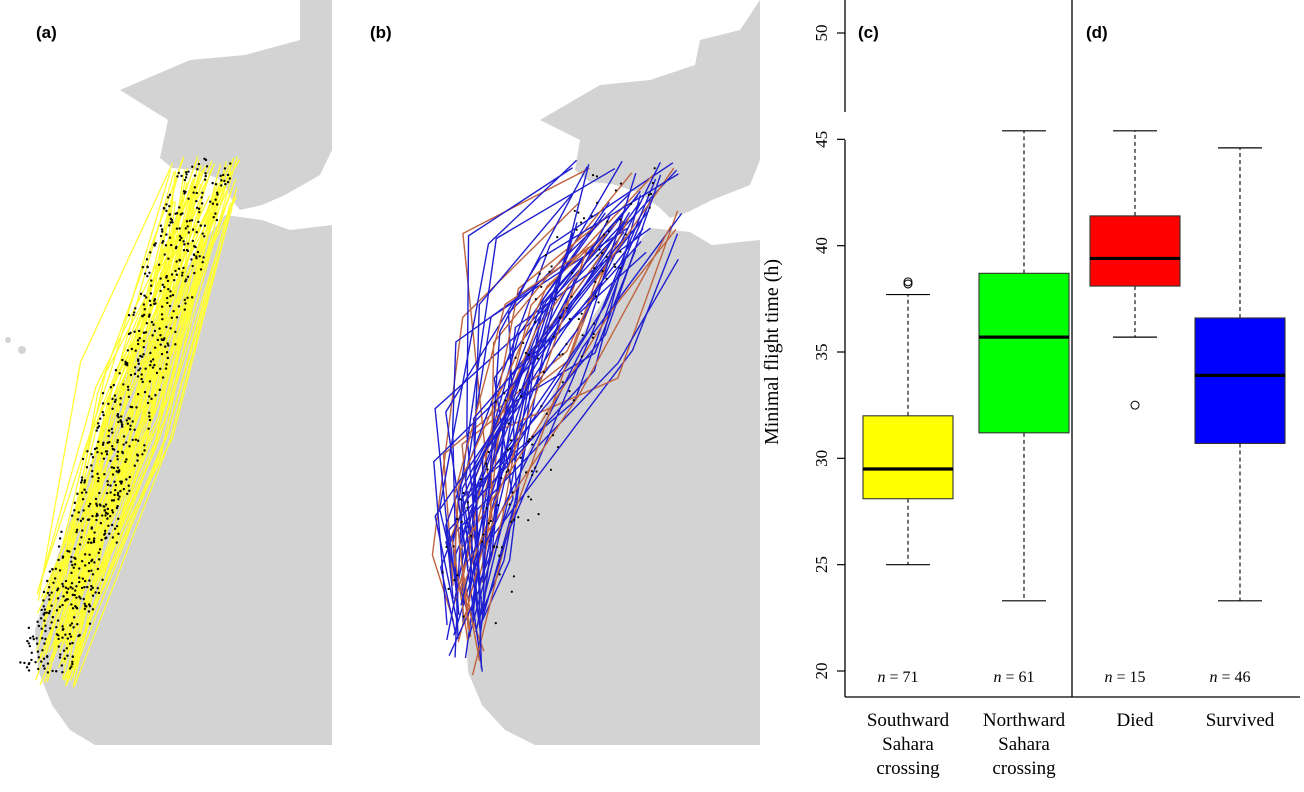  What do you see at coordinates (46, 32) in the screenshot?
I see `panel-label-a: (a)` at bounding box center [46, 32].